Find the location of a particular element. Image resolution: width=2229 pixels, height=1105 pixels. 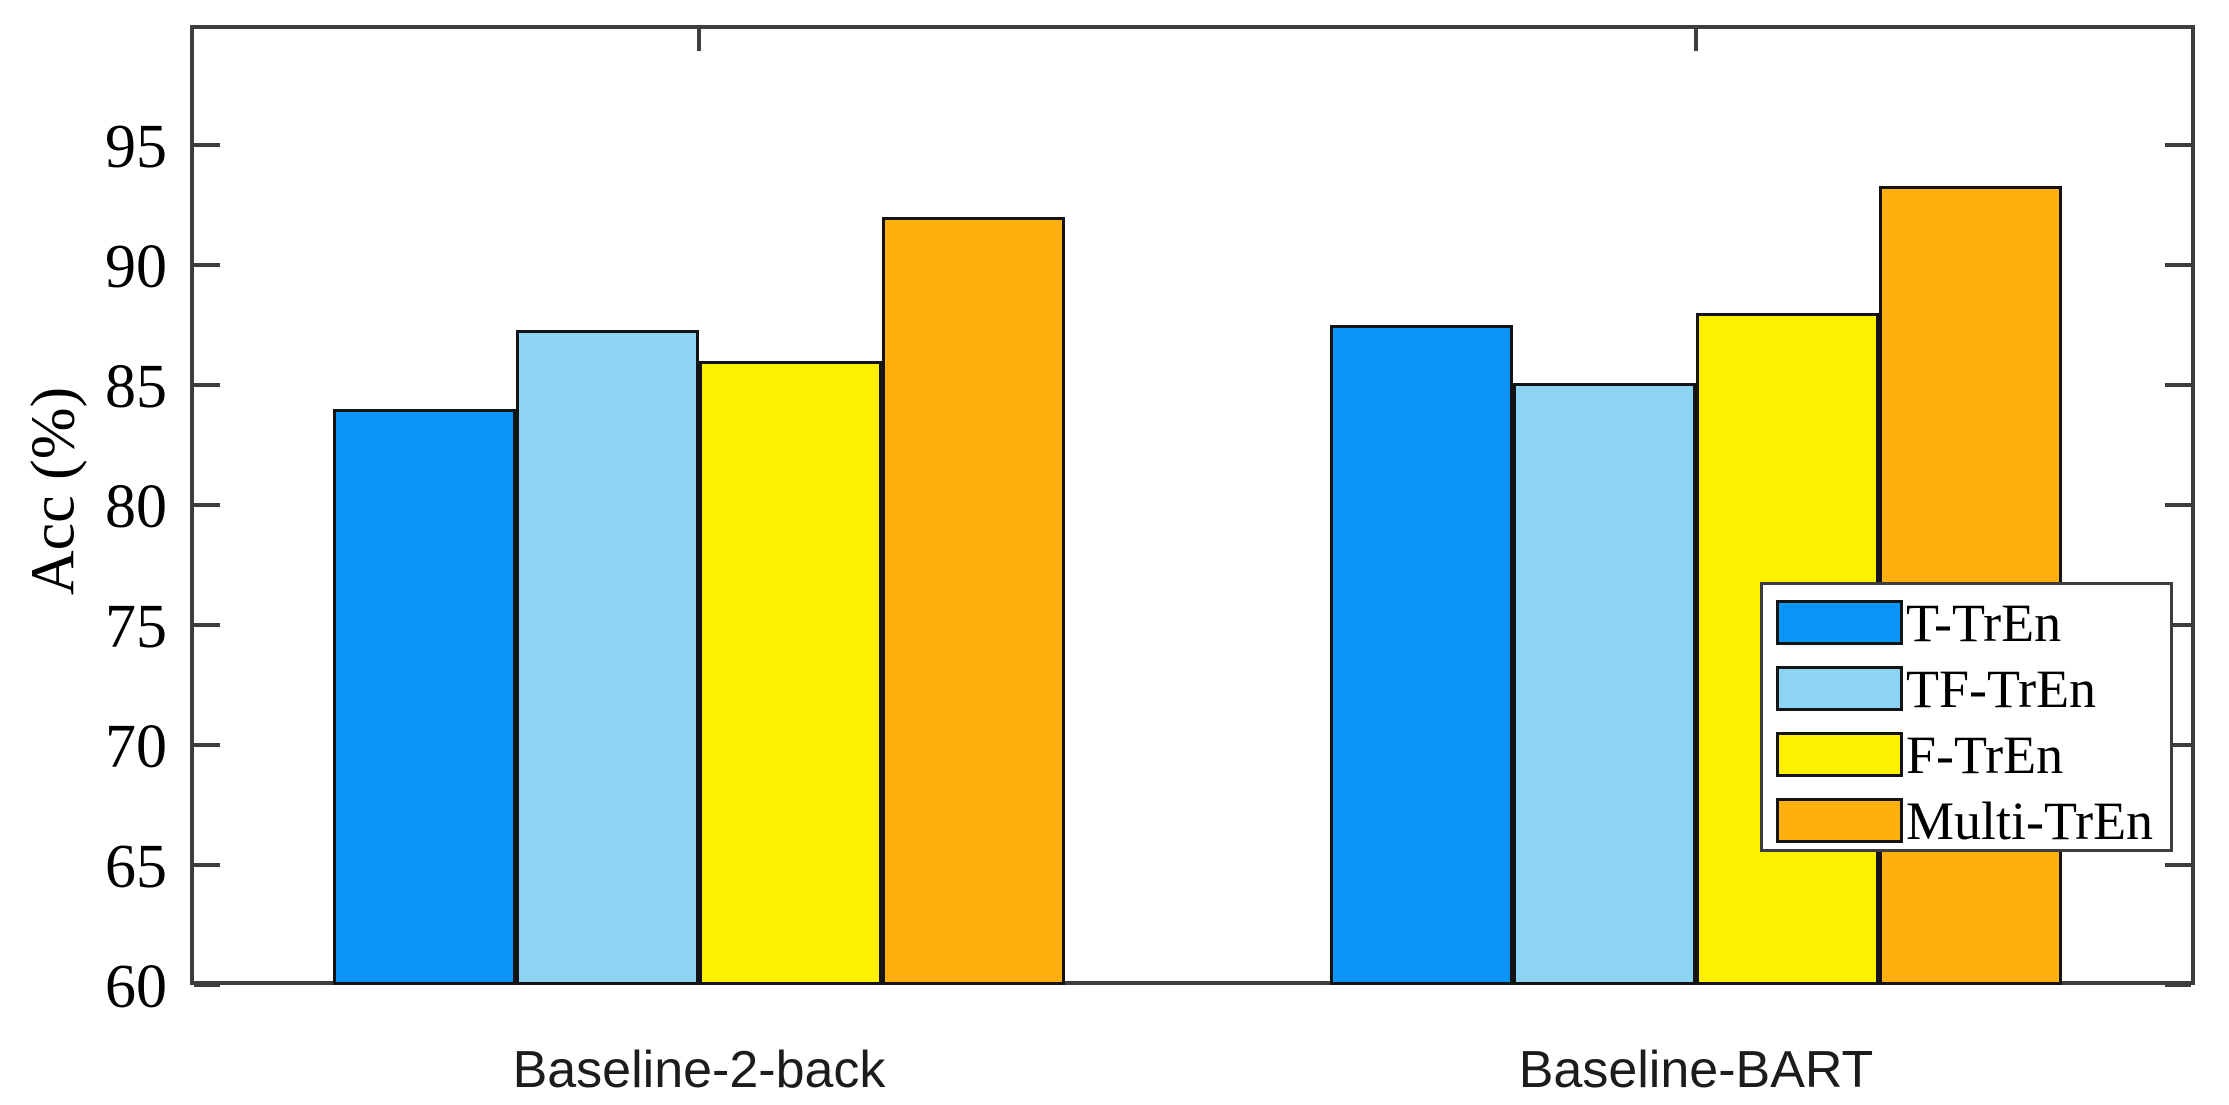

y-axis-label: Acc (%) is located at coordinates (53, 491).